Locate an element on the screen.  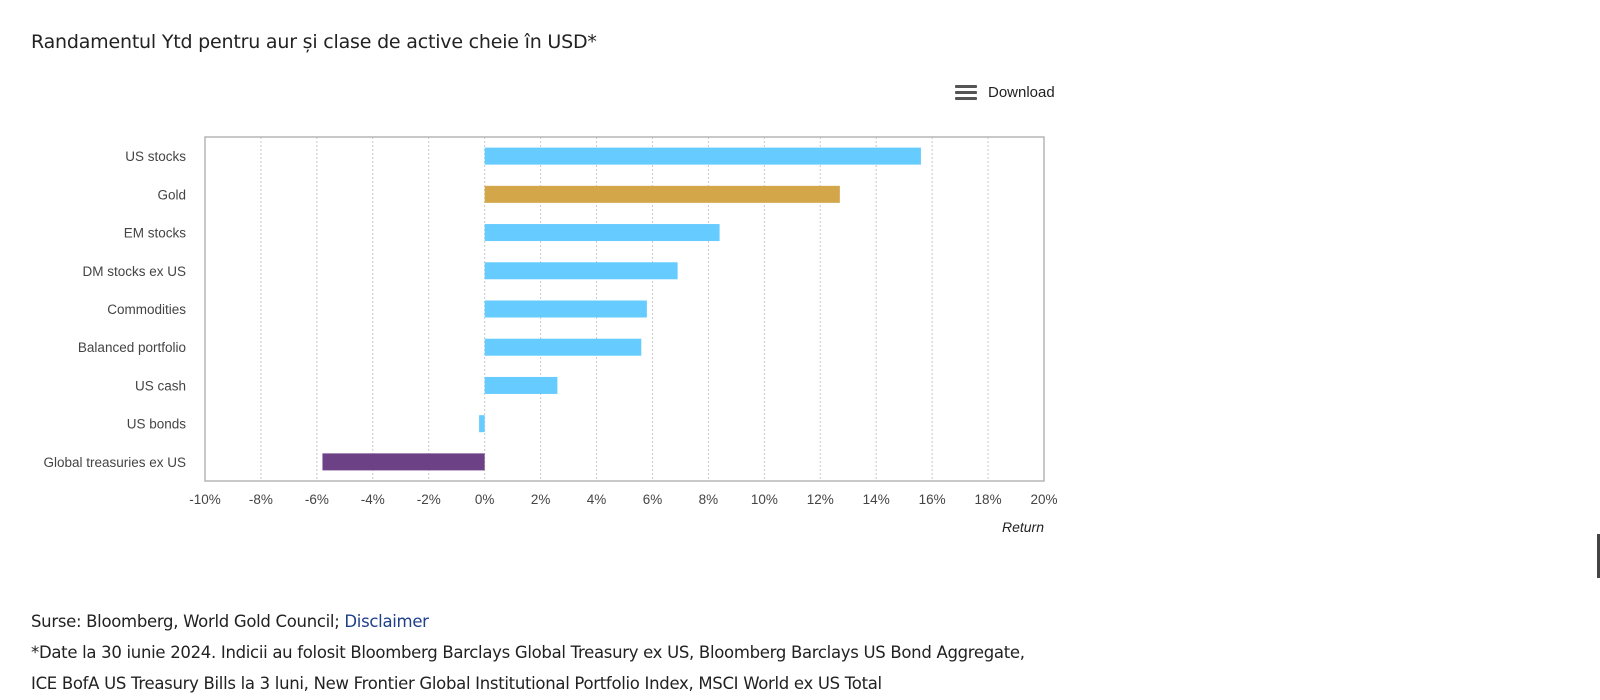
x-tick-label: 4% is located at coordinates (597, 499).